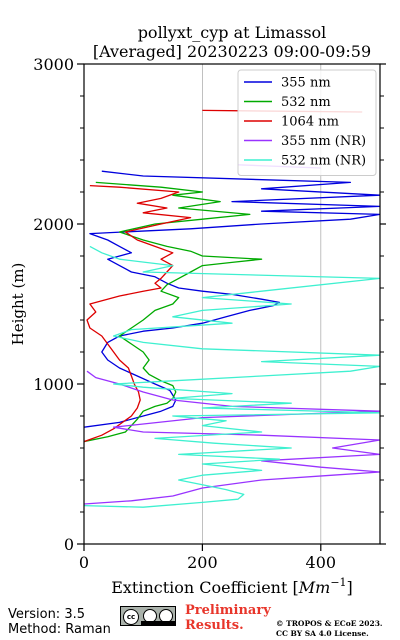  What do you see at coordinates (323, 161) in the screenshot?
I see `legend-label-4: 532 nm (NR)` at bounding box center [323, 161].